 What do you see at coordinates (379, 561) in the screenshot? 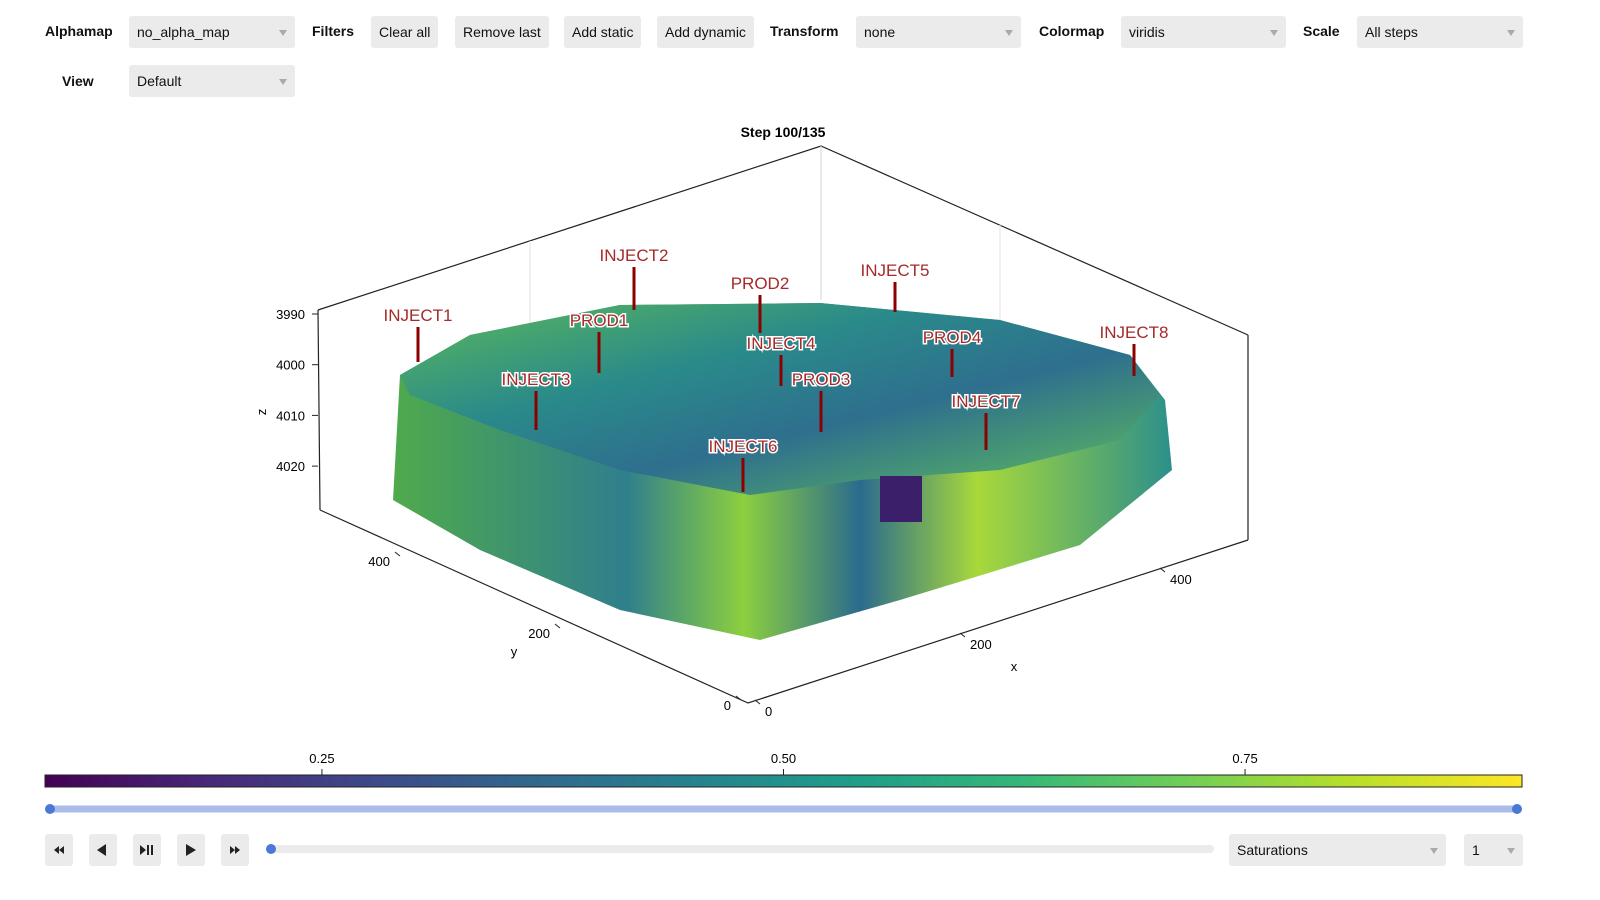
I see `y-tick-label: 400` at bounding box center [379, 561].